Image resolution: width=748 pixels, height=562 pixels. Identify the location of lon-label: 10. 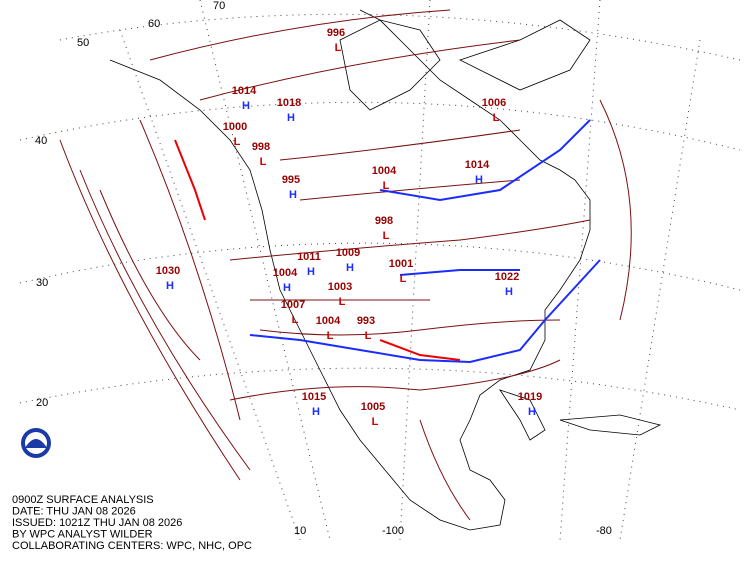
(300, 531).